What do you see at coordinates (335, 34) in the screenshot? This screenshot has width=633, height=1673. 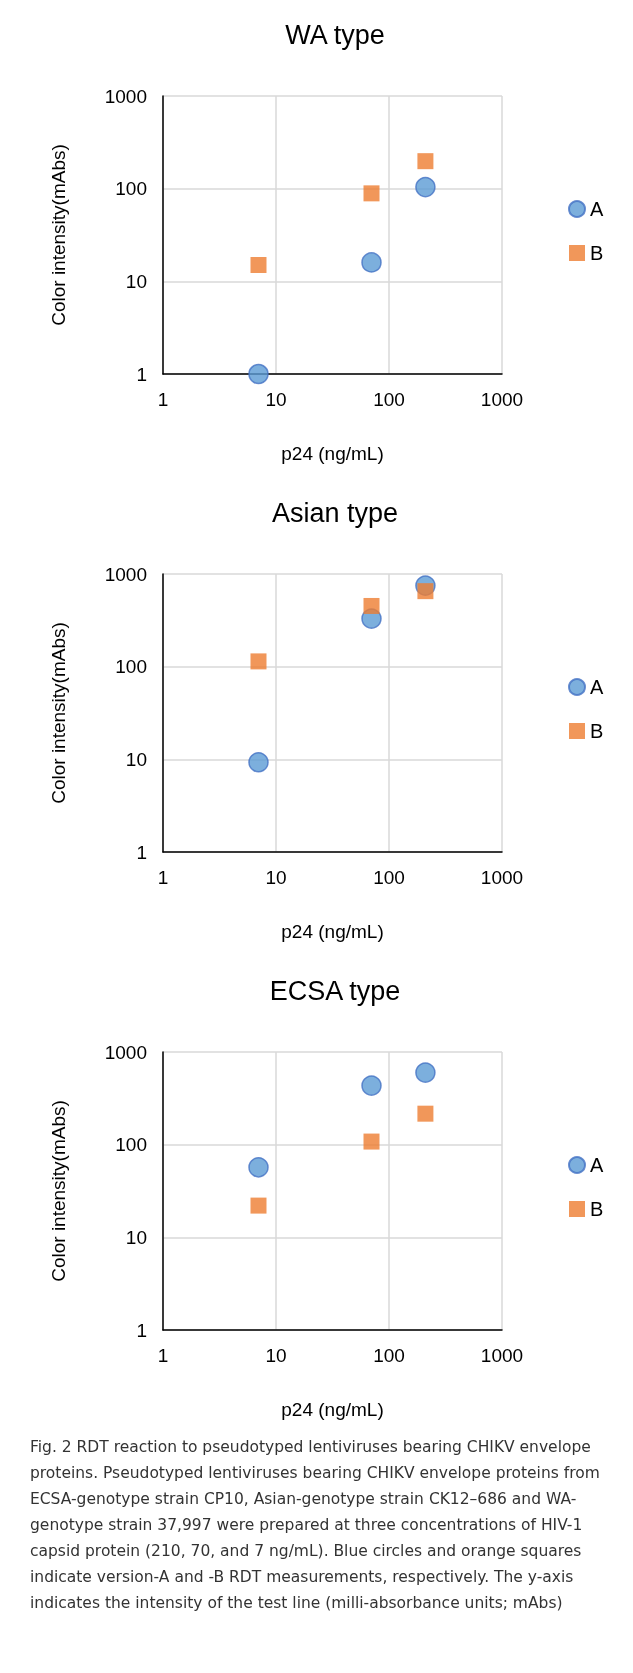 I see `chart-title: WA type` at bounding box center [335, 34].